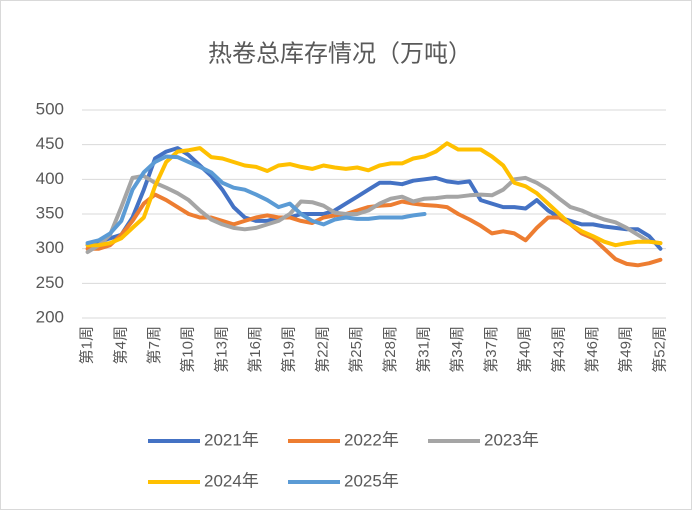  Describe the element at coordinates (231, 480) in the screenshot. I see `legend-label: 2024年` at that location.